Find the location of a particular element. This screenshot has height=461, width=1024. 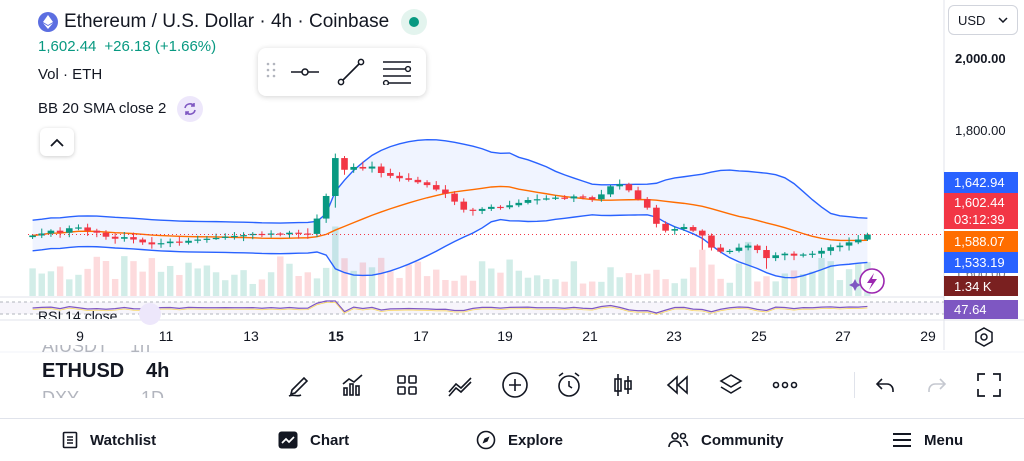

bb-legend-label: BB 20 SMA close 2 is located at coordinates (102, 108).